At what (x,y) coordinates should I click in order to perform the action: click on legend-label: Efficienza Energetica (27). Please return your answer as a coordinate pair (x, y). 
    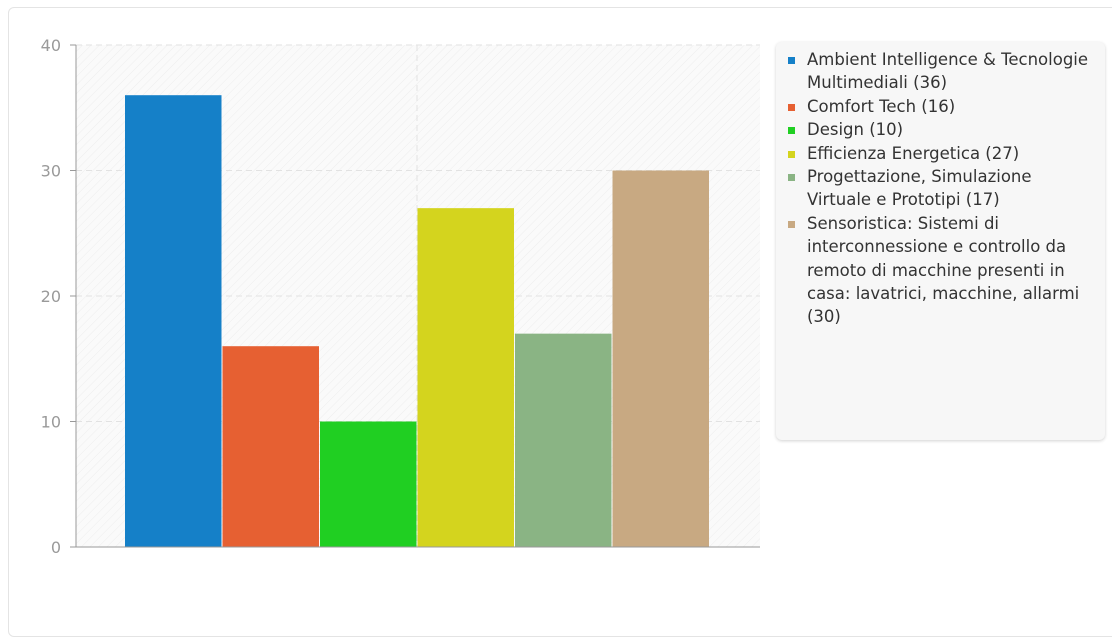
    Looking at the image, I should click on (913, 153).